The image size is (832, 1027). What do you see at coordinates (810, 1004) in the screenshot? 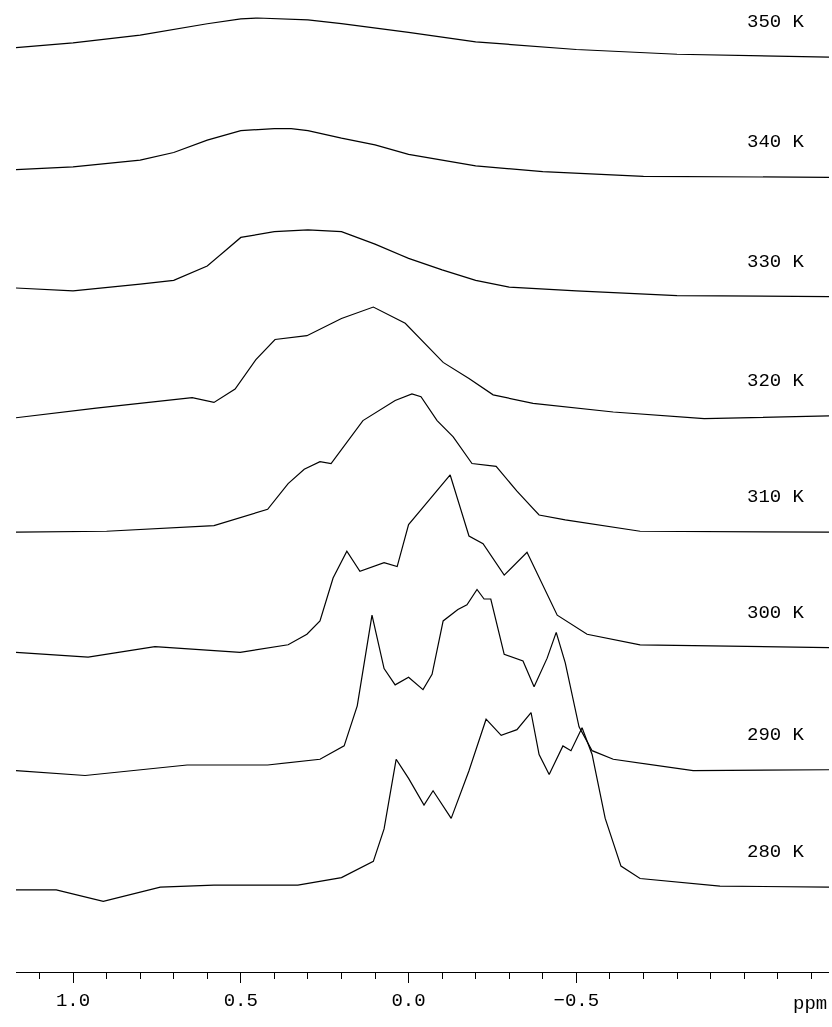
I see `x-axis-title: ppm` at bounding box center [810, 1004].